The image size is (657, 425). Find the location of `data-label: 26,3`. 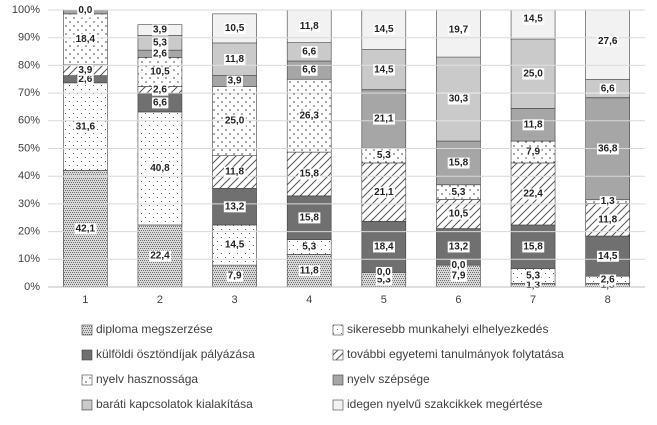

data-label: 26,3 is located at coordinates (309, 115).